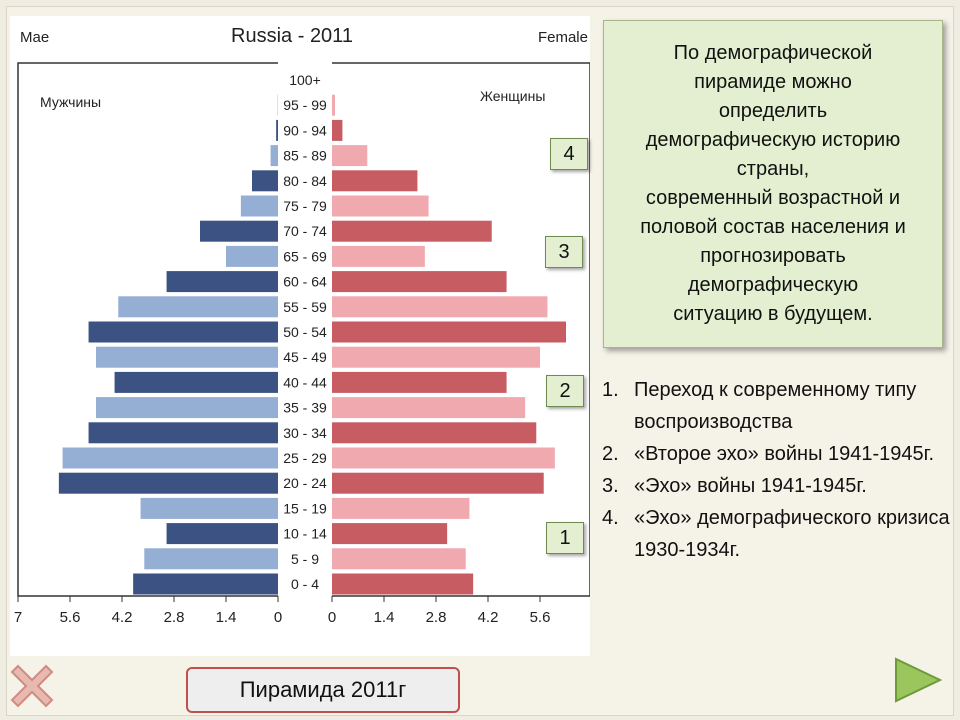  I want to click on age-group-label: 95 - 99, so click(305, 105).